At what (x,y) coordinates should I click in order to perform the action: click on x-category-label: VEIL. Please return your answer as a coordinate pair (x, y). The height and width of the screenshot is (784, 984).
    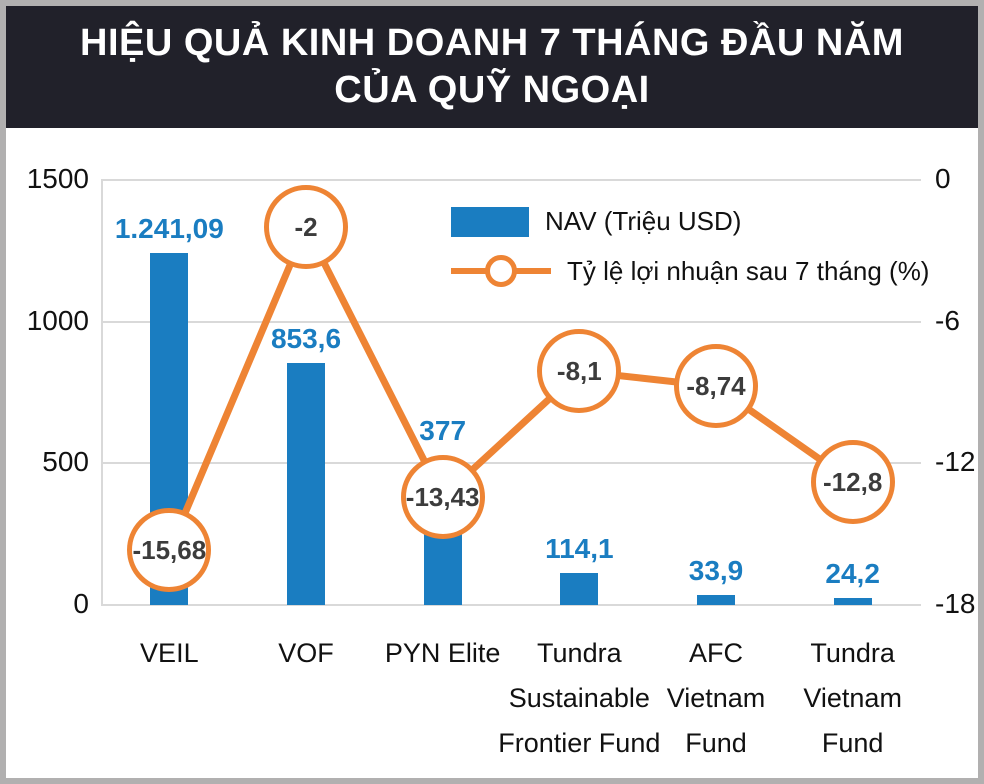
    Looking at the image, I should click on (169, 653).